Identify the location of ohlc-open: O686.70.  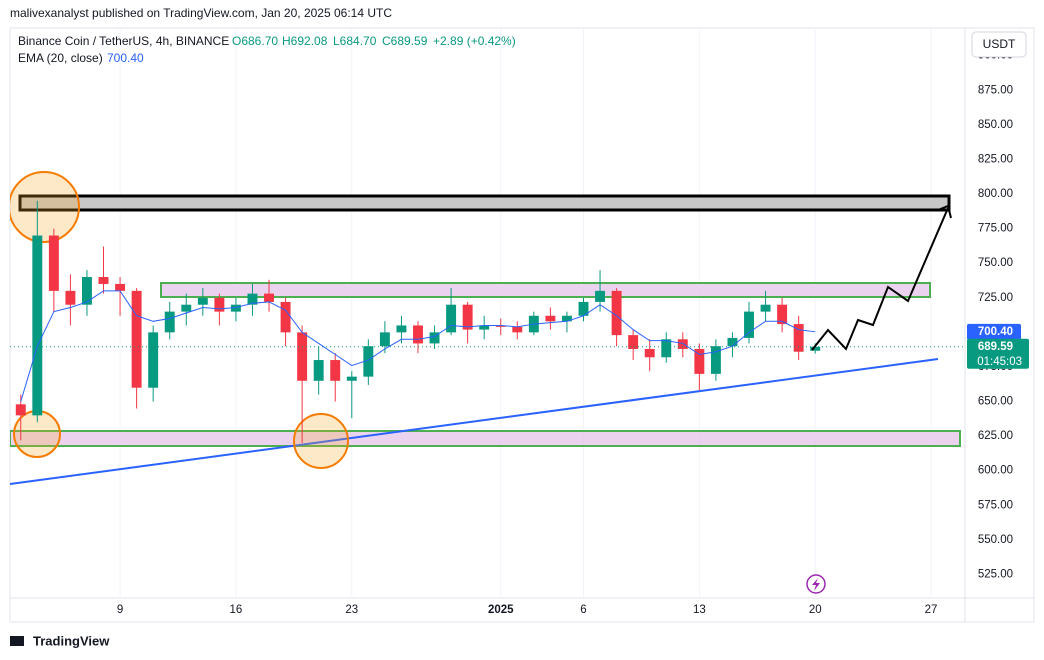
(255, 41).